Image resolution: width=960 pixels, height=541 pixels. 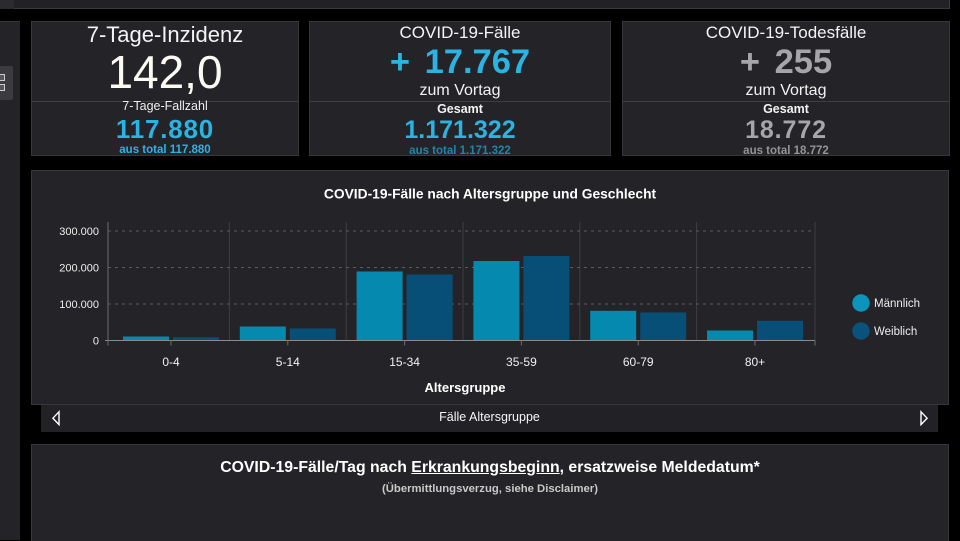 I want to click on svg-text: 100.000, so click(x=79, y=305).